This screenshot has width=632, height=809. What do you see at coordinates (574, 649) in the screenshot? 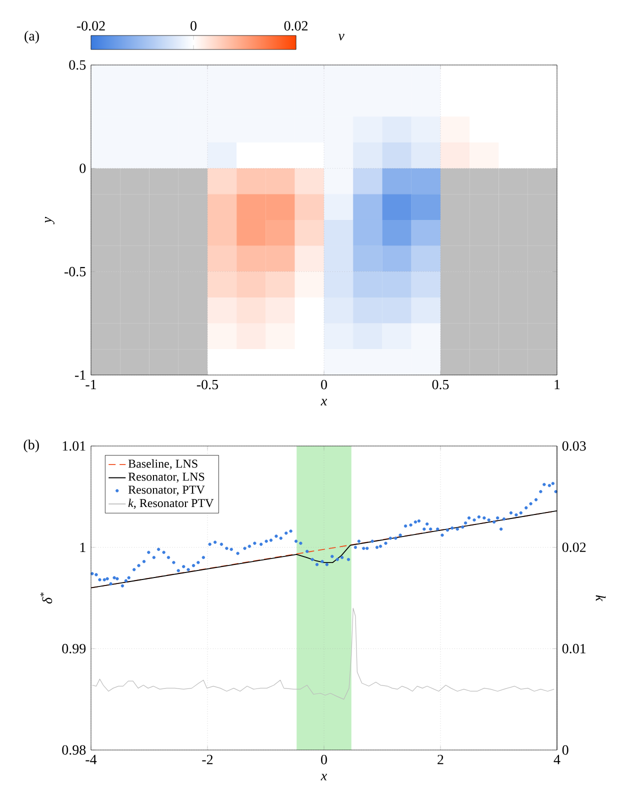
I see `y2-tick-label: 0.01` at bounding box center [574, 649].